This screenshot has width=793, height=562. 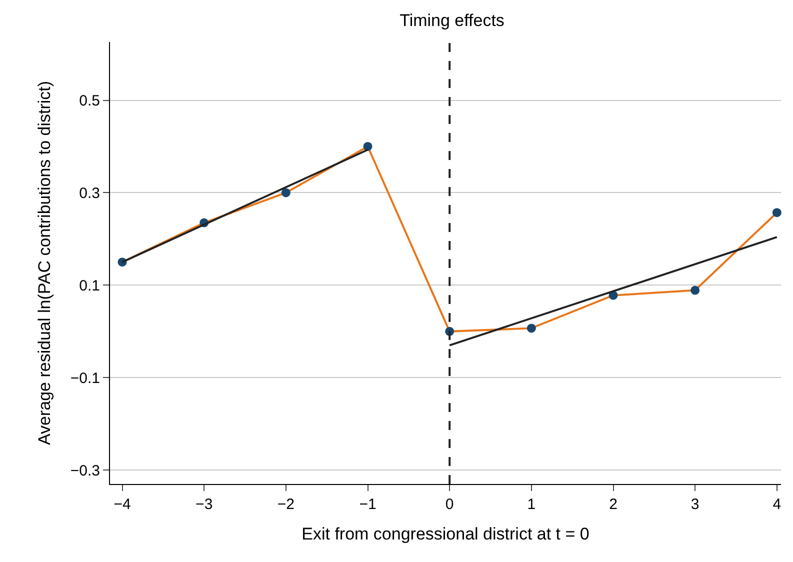 What do you see at coordinates (531, 504) in the screenshot?
I see `x-tick-label: 1` at bounding box center [531, 504].